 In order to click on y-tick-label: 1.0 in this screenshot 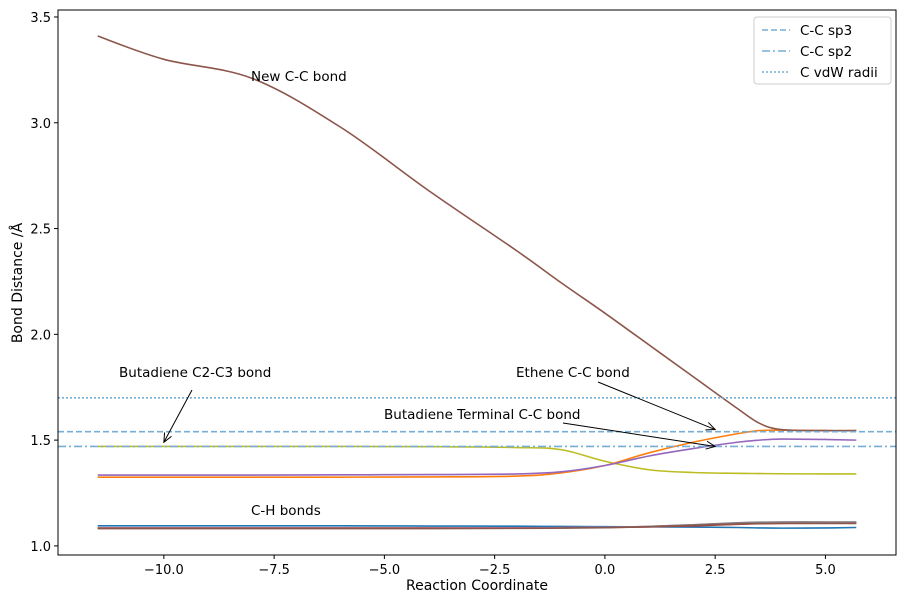, I will do `click(40, 547)`.